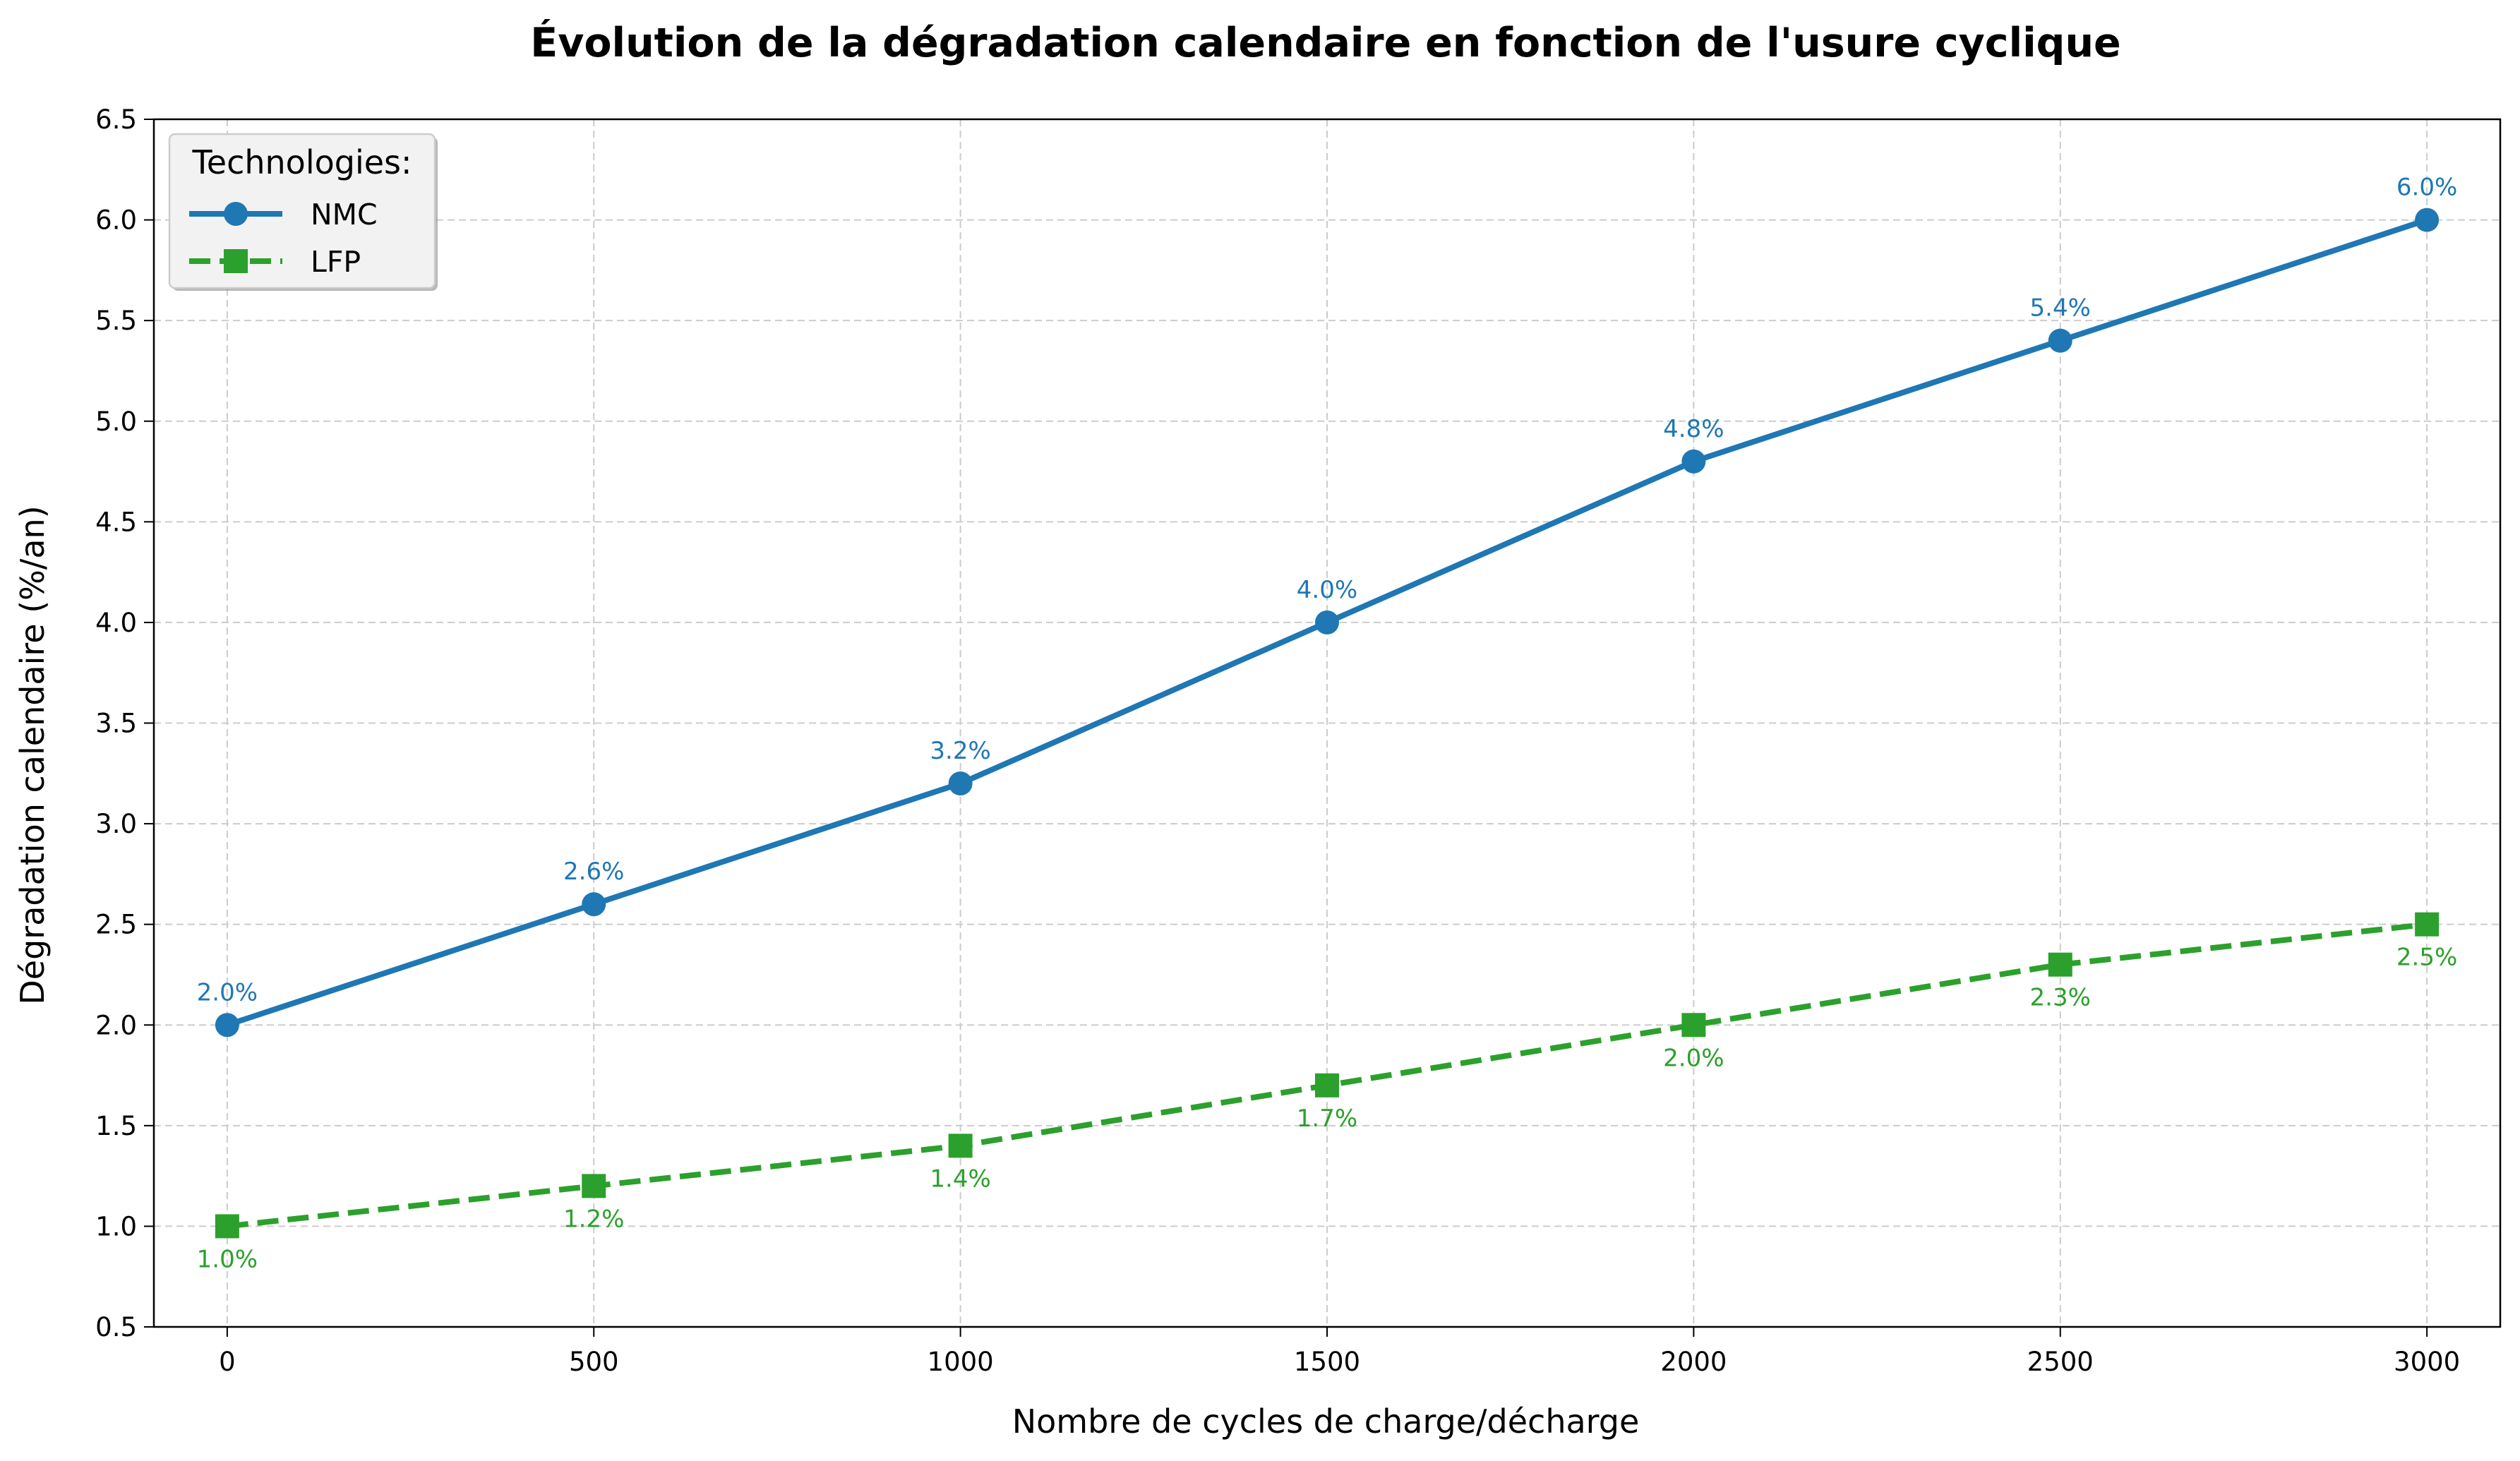 The width and height of the screenshot is (2520, 1461). What do you see at coordinates (1327, 590) in the screenshot?
I see `data-label: 4.0%` at bounding box center [1327, 590].